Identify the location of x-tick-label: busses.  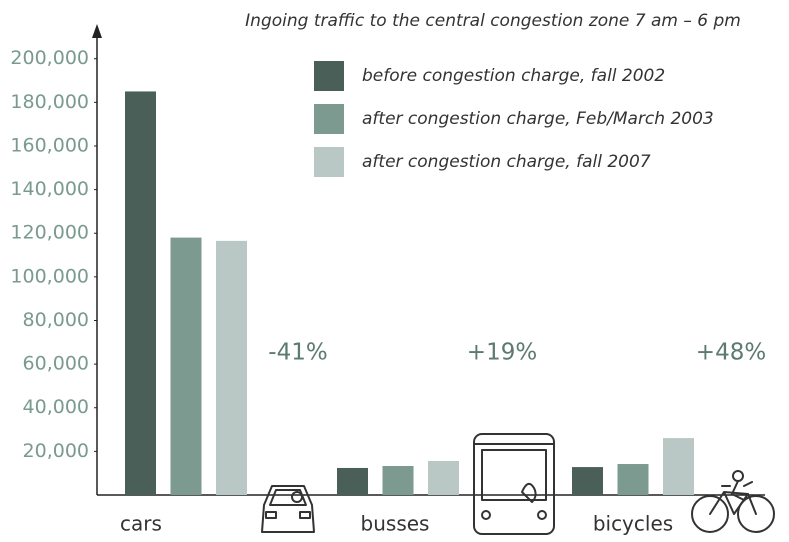
(395, 524).